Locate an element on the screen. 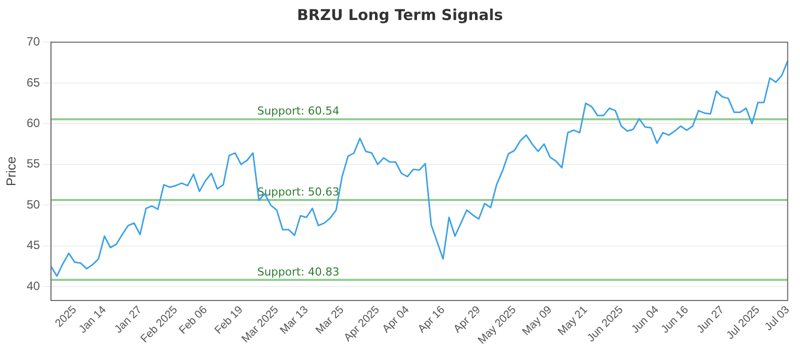  x-tick-label: May 09 is located at coordinates (537, 321).